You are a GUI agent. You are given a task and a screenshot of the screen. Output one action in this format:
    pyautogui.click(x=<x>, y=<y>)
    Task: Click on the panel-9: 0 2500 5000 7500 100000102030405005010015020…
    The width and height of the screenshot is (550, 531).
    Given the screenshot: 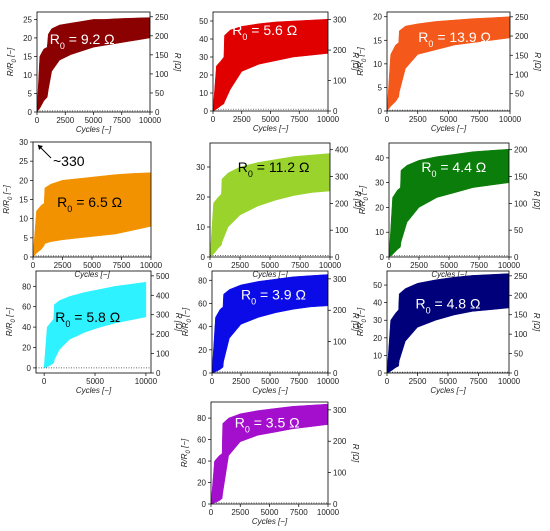 What is the action you would take?
    pyautogui.click(x=448, y=332)
    